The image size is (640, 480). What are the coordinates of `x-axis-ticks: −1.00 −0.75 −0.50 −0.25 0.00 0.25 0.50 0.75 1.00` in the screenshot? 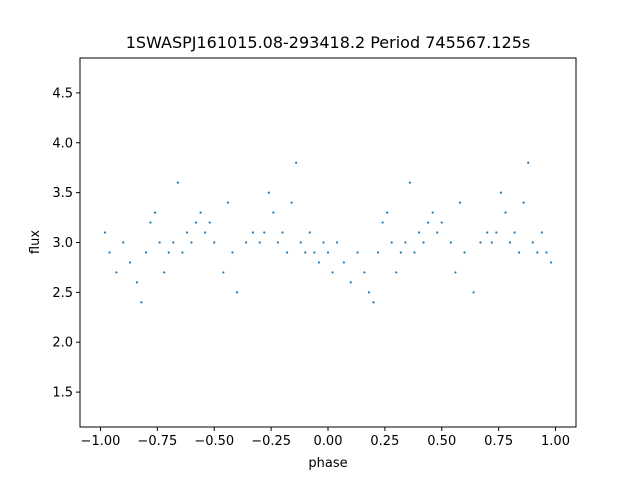 It's located at (325, 438).